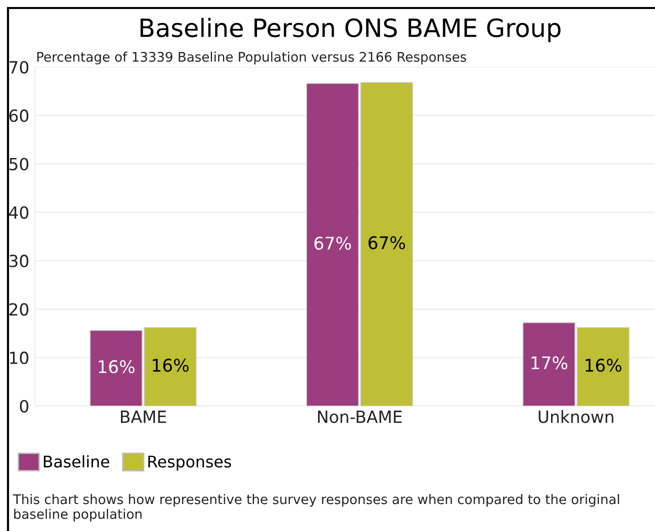 Image resolution: width=655 pixels, height=531 pixels. What do you see at coordinates (350, 30) in the screenshot?
I see `chart-title: Baseline Person ONS BAME Group` at bounding box center [350, 30].